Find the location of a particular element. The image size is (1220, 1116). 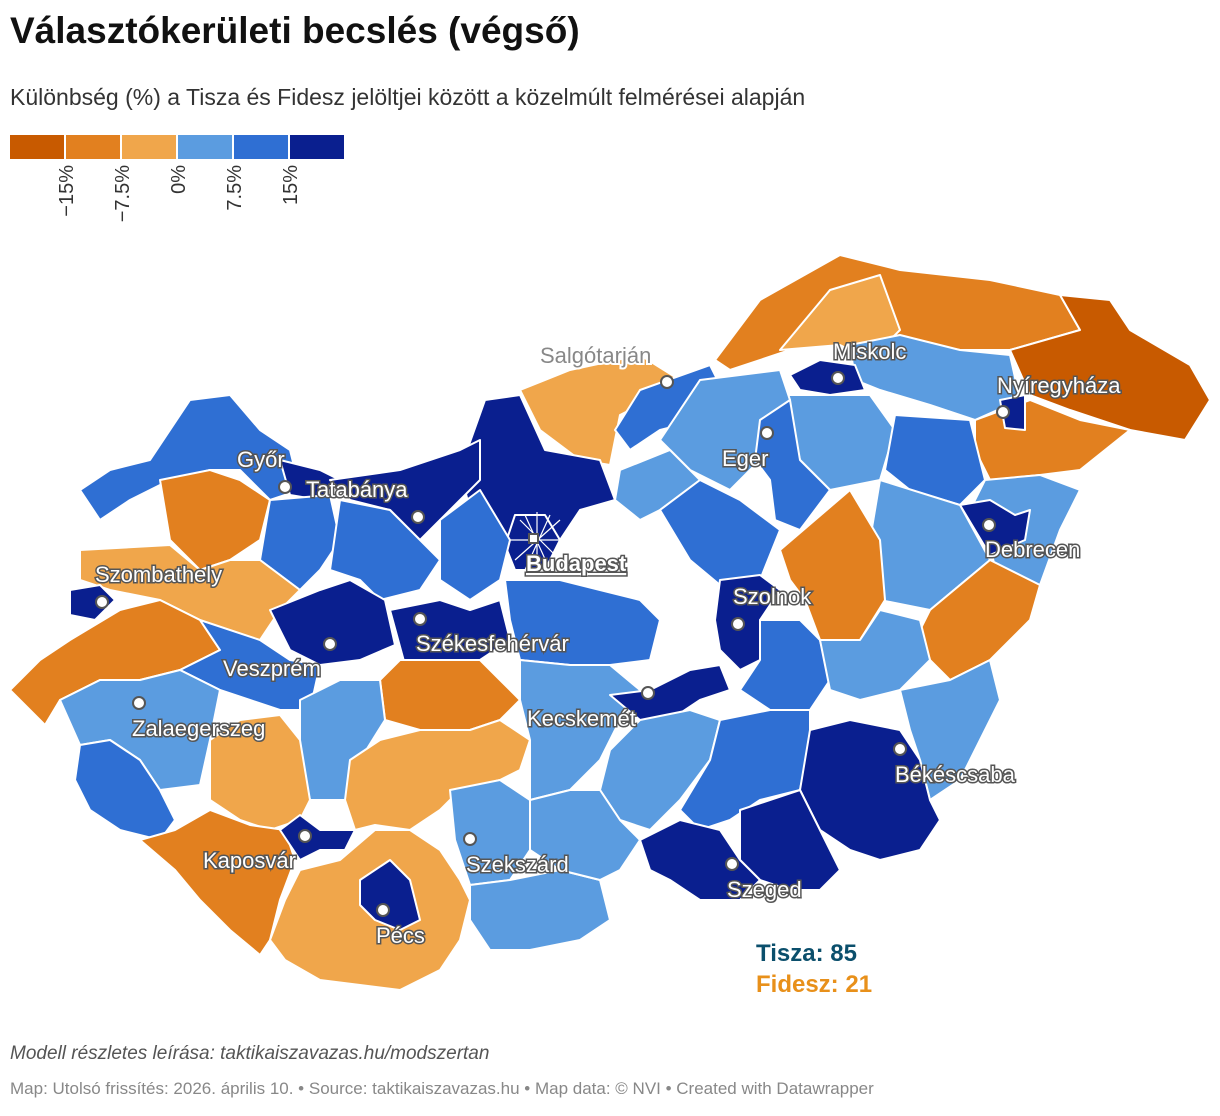

legend-tick: 7.5% is located at coordinates (235, 188).